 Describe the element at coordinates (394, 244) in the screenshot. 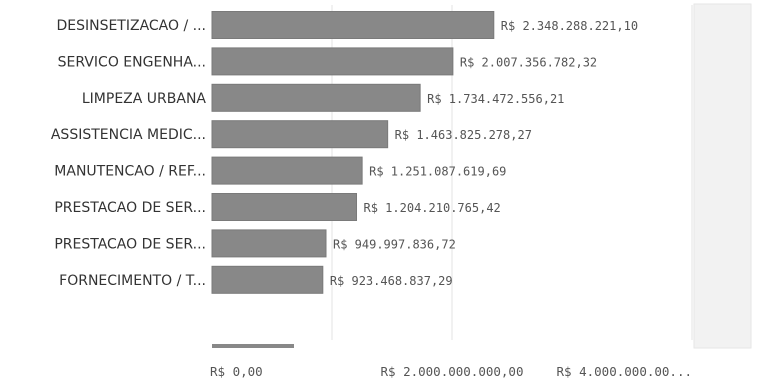

I see `value-label: R$ 949.997.836,72` at that location.